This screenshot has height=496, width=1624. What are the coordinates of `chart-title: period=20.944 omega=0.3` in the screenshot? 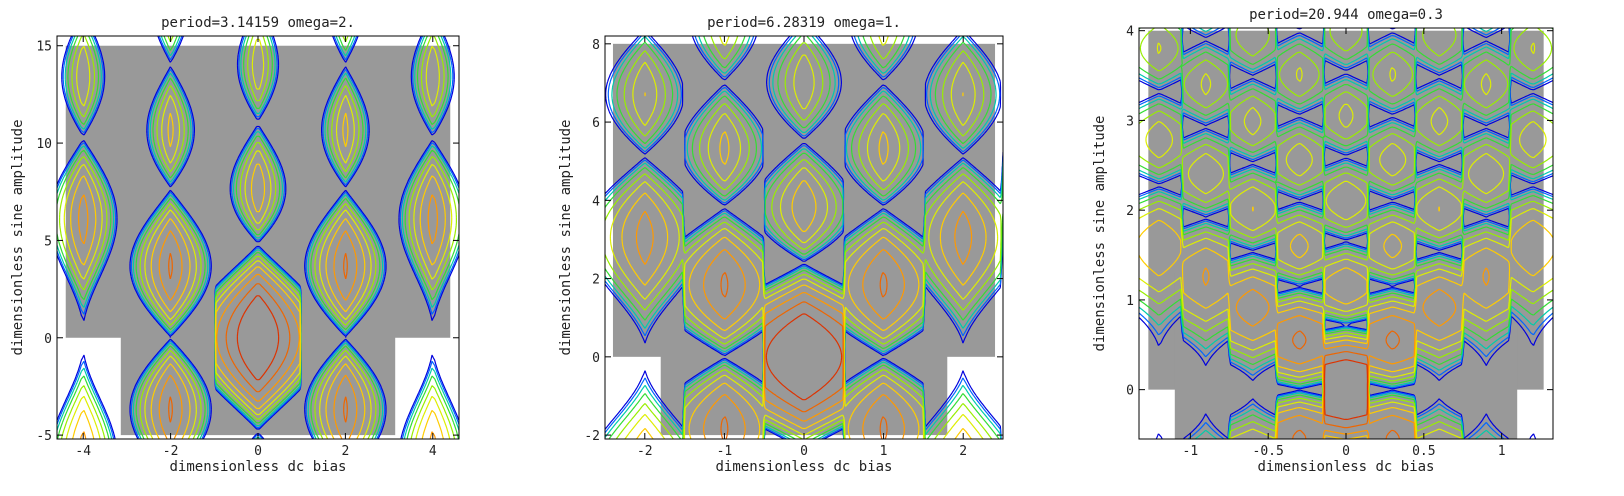 It's located at (1346, 15).